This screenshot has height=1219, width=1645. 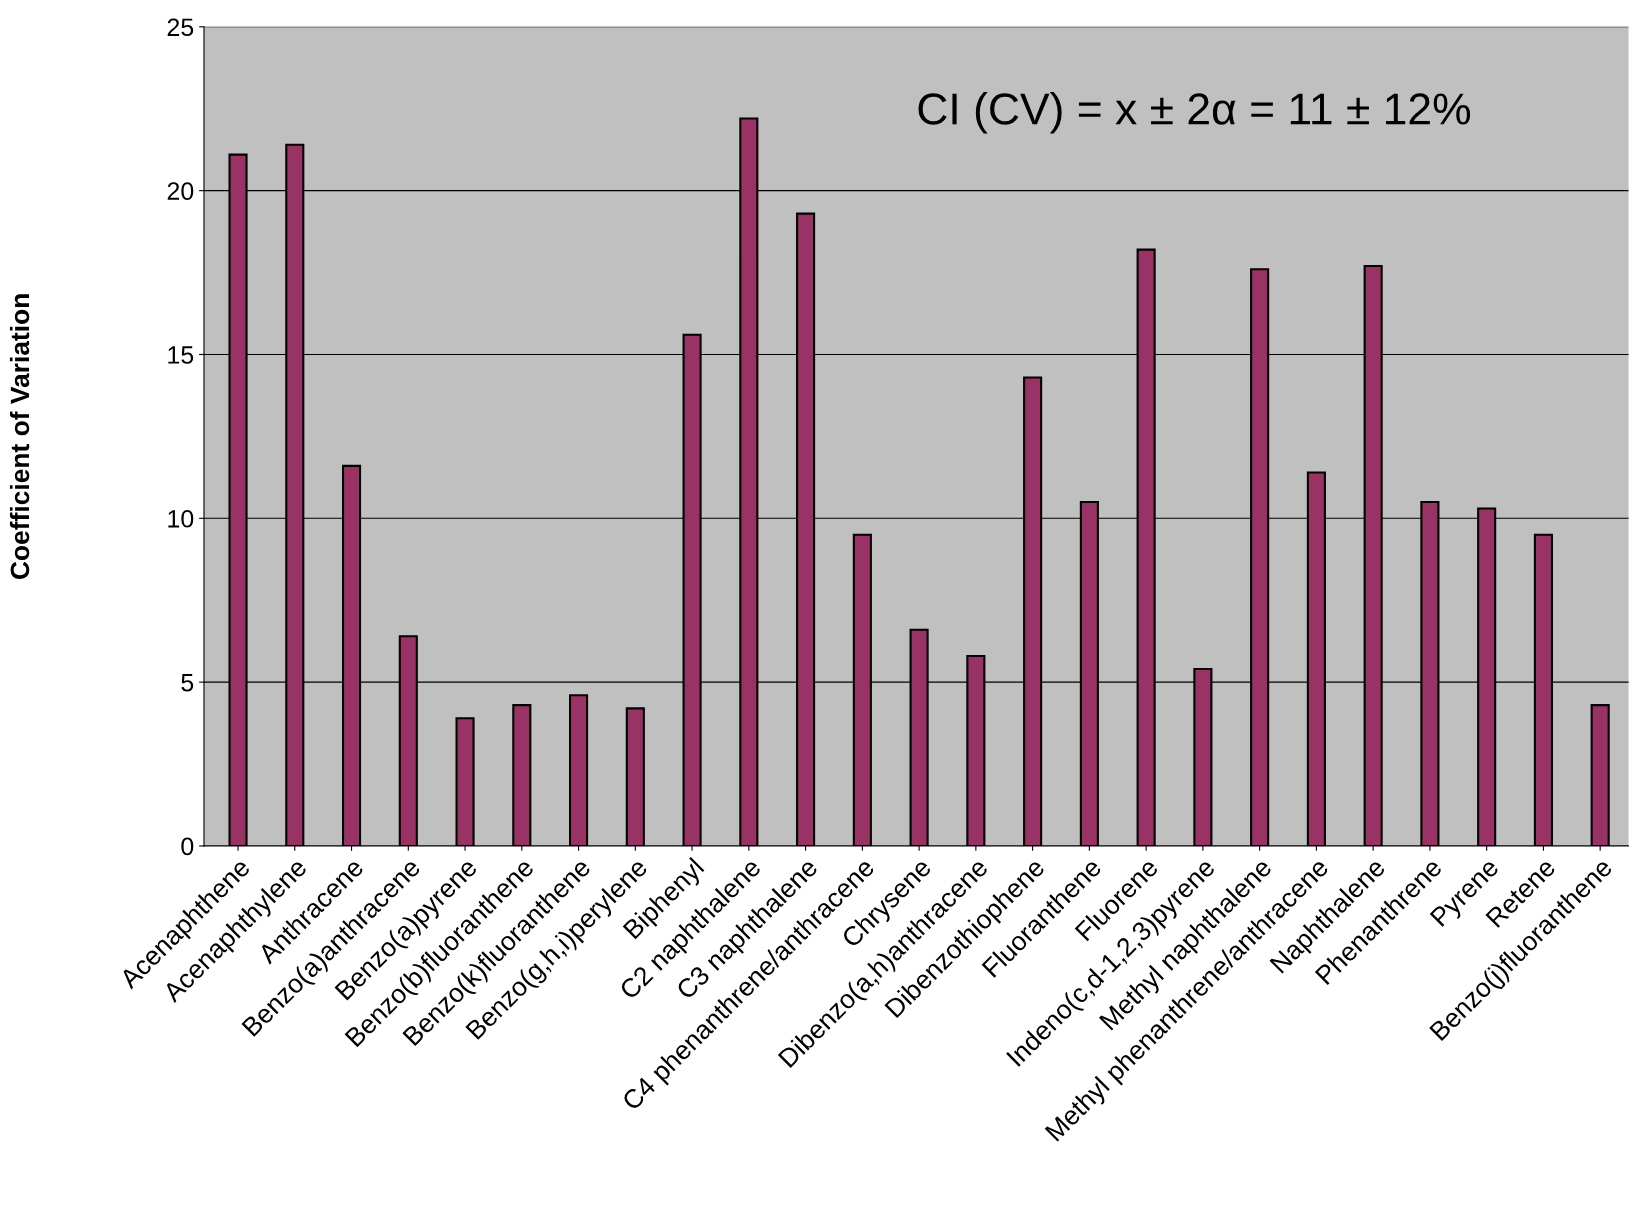 What do you see at coordinates (187, 846) in the screenshot?
I see `y-tick-label: 0` at bounding box center [187, 846].